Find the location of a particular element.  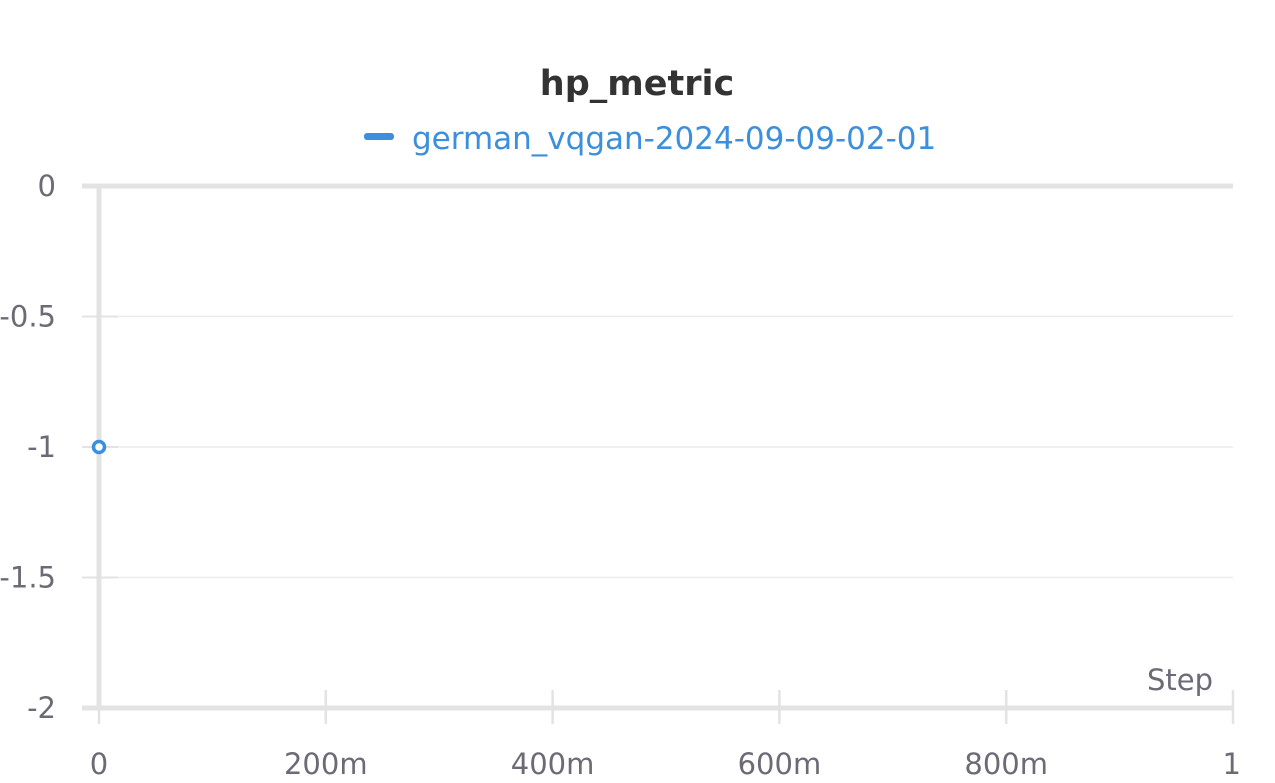

y-tick-label: 0 is located at coordinates (47, 186).